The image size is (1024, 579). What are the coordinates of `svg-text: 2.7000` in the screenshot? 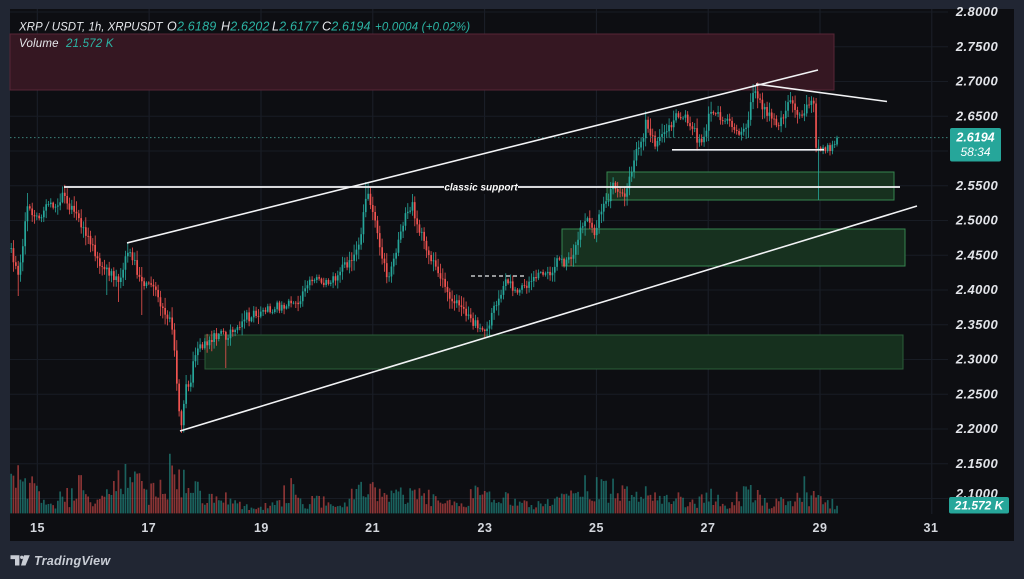 It's located at (977, 81).